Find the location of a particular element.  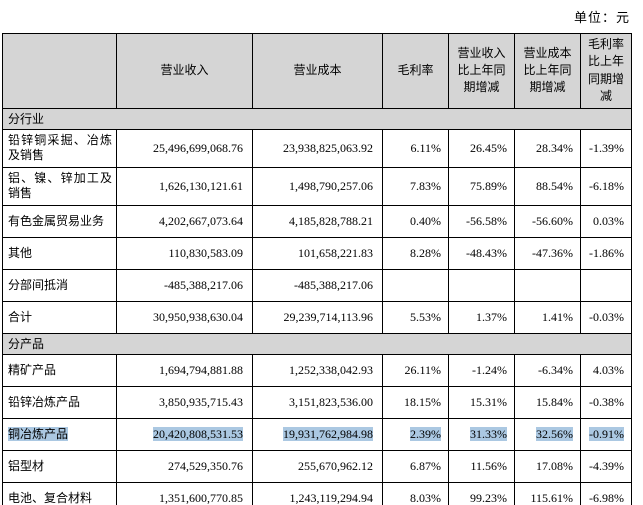

cost-cell: 23,938,825,063.92 is located at coordinates (317, 148).